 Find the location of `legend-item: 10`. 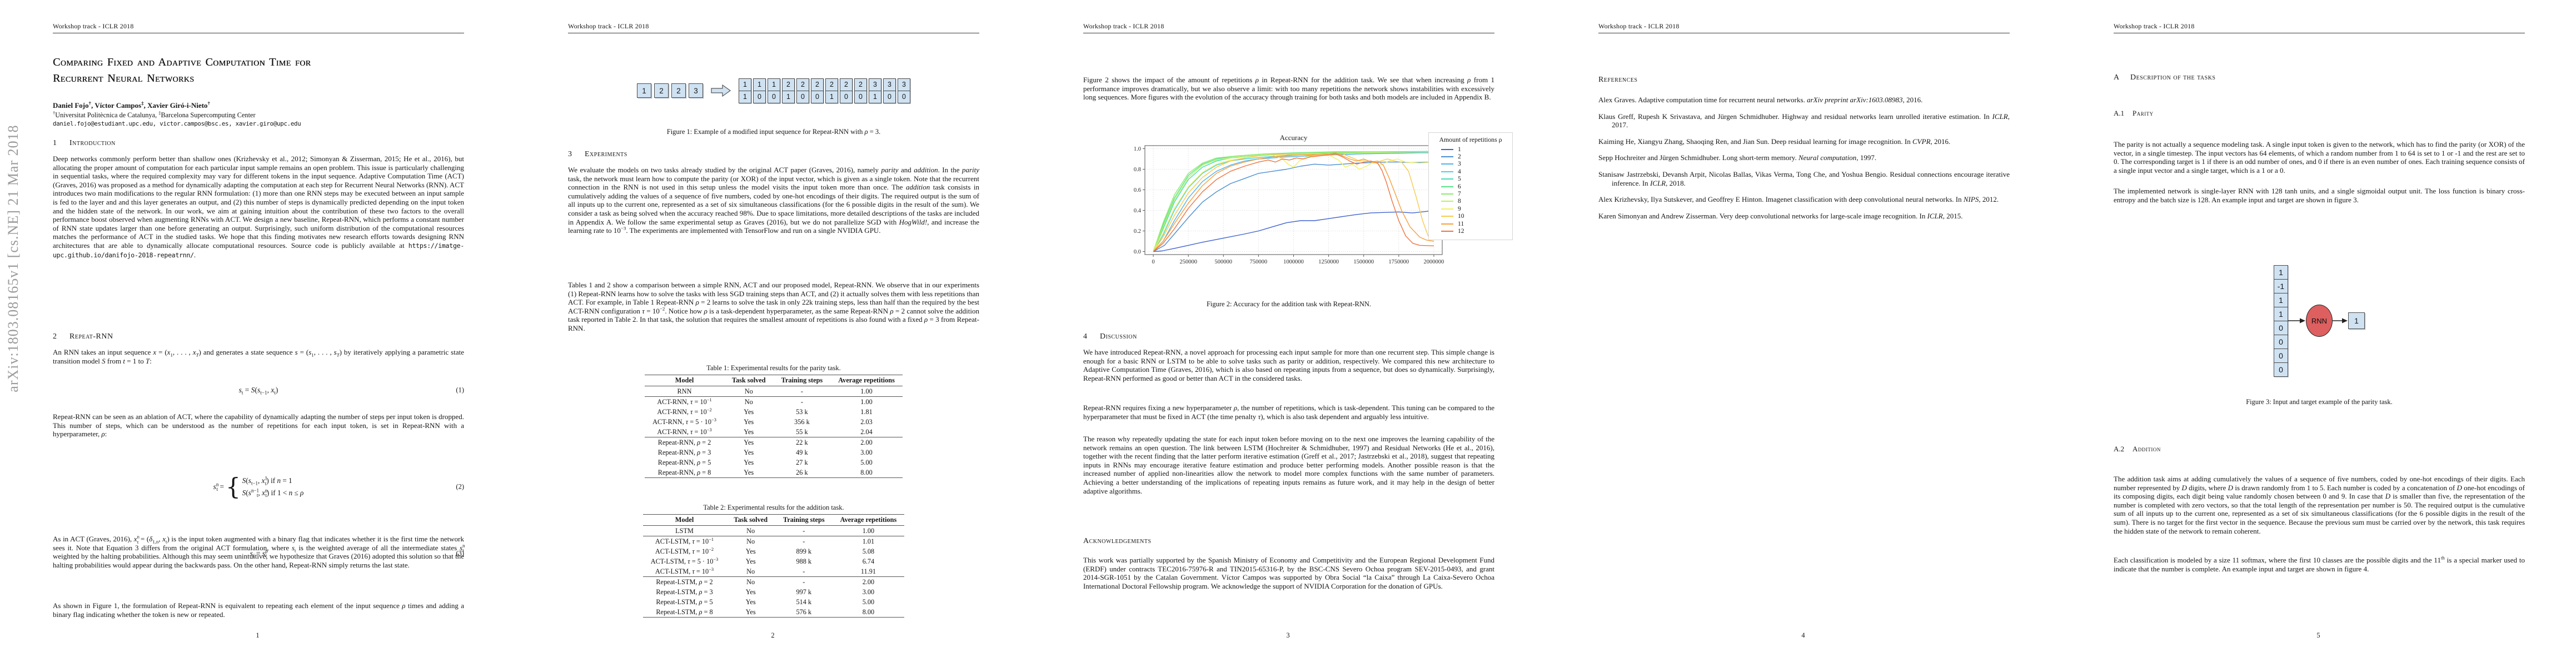

legend-item: 10 is located at coordinates (1470, 216).